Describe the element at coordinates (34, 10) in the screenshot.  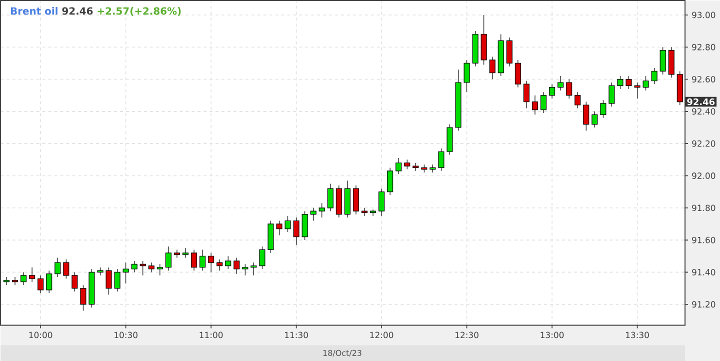
I see `text: Brent oil` at that location.